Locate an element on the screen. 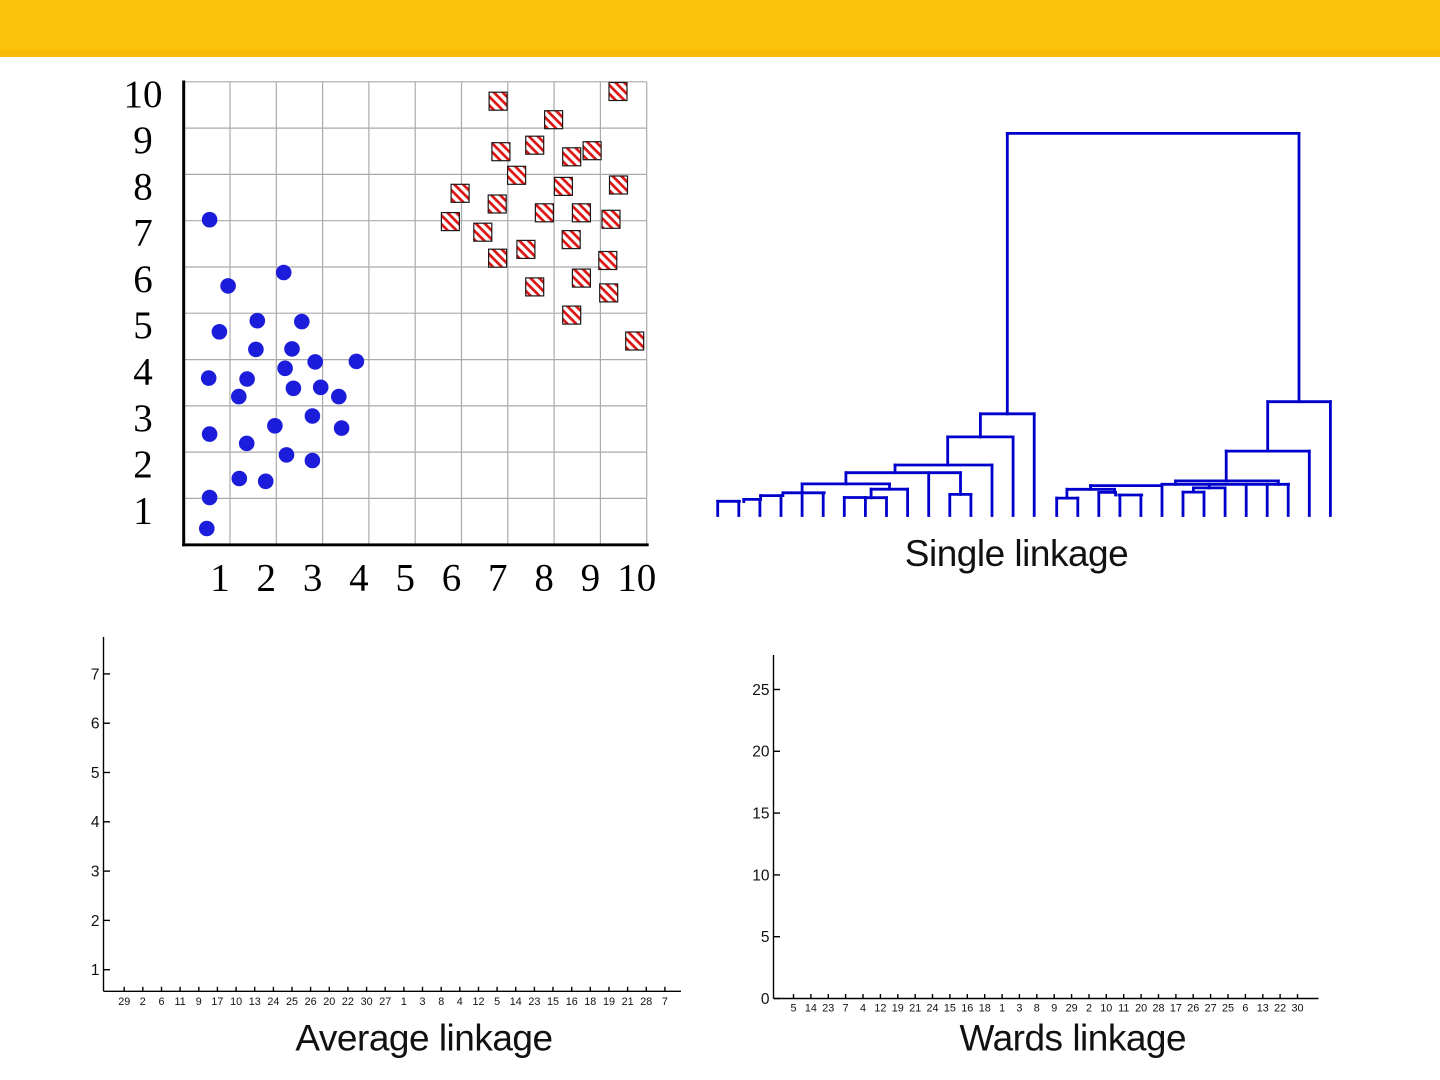  svg-text: Single linkage is located at coordinates (1016, 553).